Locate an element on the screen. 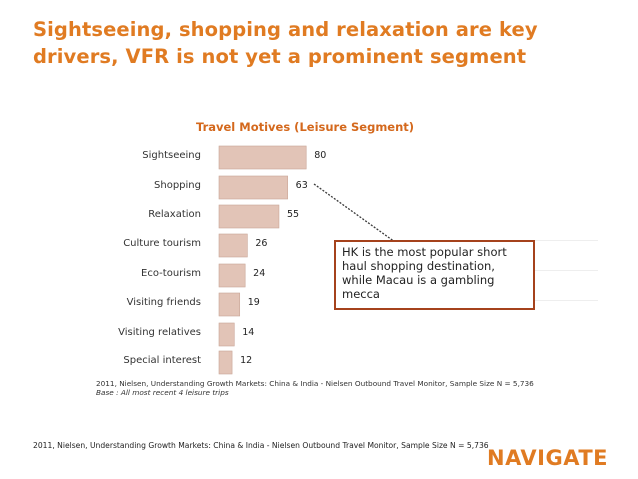  category-label-sightseeing: Sightseeing is located at coordinates (171, 155).